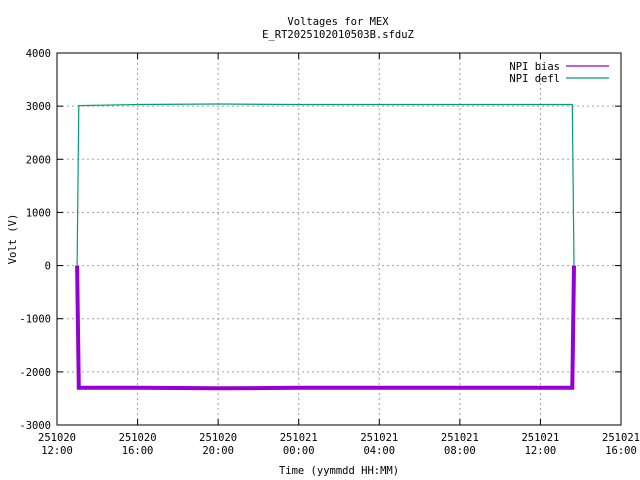  I want to click on y-tick-label: -1000, so click(35, 320).